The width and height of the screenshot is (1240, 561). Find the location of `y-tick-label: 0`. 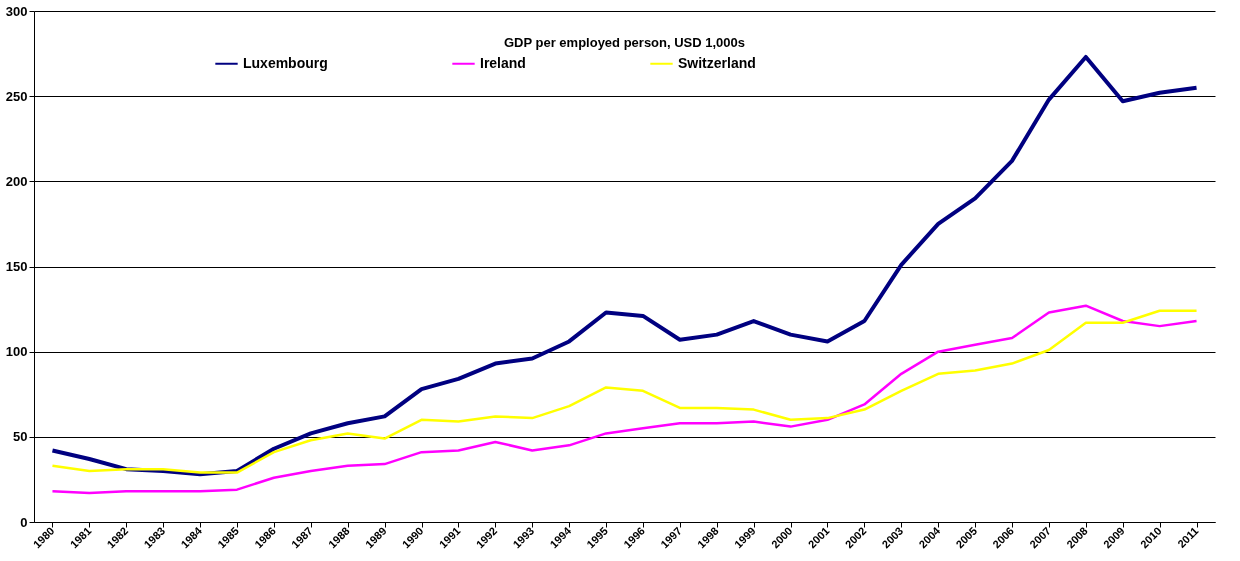

y-tick-label: 0 is located at coordinates (24, 522).